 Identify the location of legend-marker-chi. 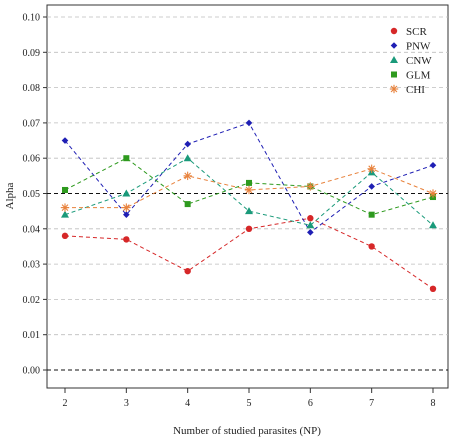
(394, 89).